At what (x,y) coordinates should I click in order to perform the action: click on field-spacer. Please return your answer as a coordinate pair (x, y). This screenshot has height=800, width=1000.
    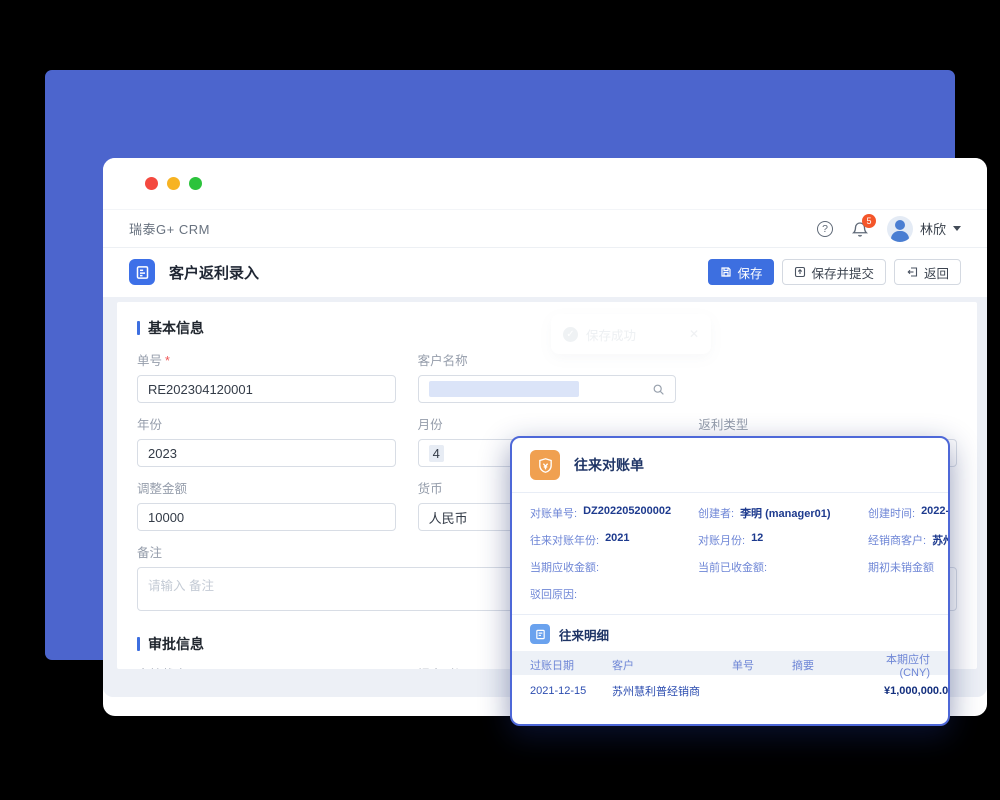
    Looking at the image, I should click on (827, 376).